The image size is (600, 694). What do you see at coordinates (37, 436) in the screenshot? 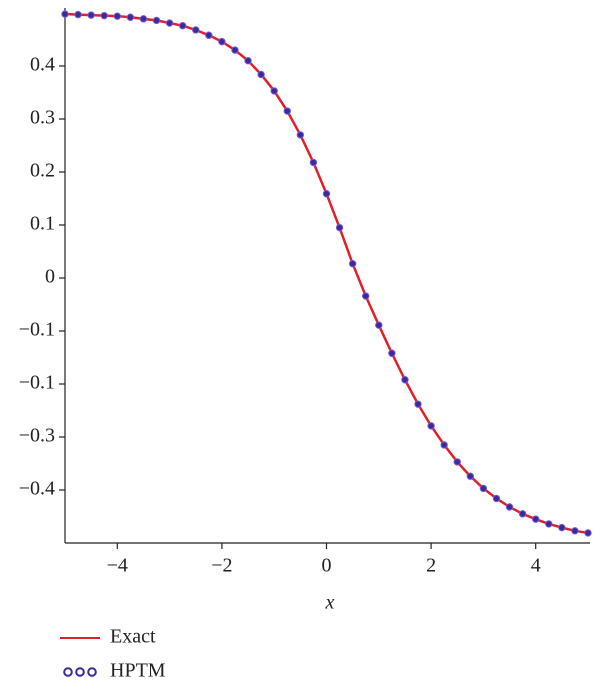
I see `y-tick-label: −0.3` at bounding box center [37, 436].